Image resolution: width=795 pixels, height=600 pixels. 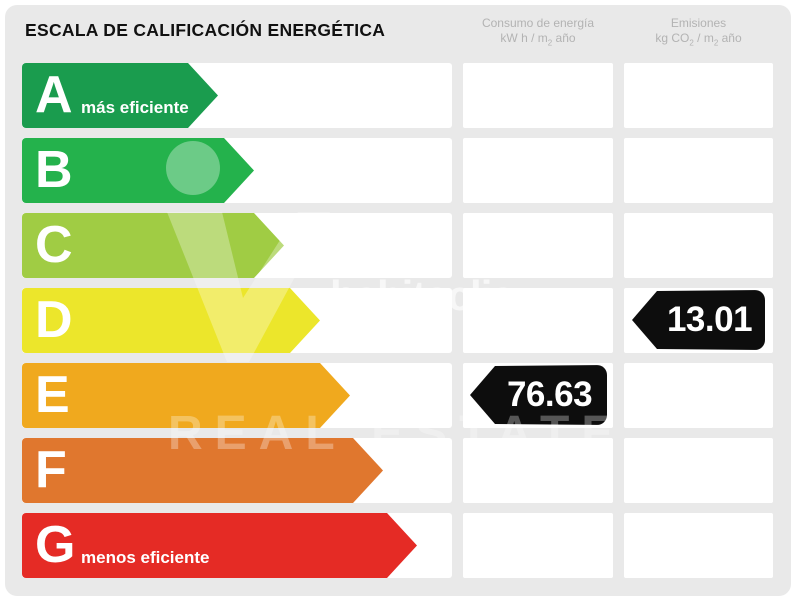 What do you see at coordinates (397, 320) in the screenshot?
I see `rating-row-d: D` at bounding box center [397, 320].